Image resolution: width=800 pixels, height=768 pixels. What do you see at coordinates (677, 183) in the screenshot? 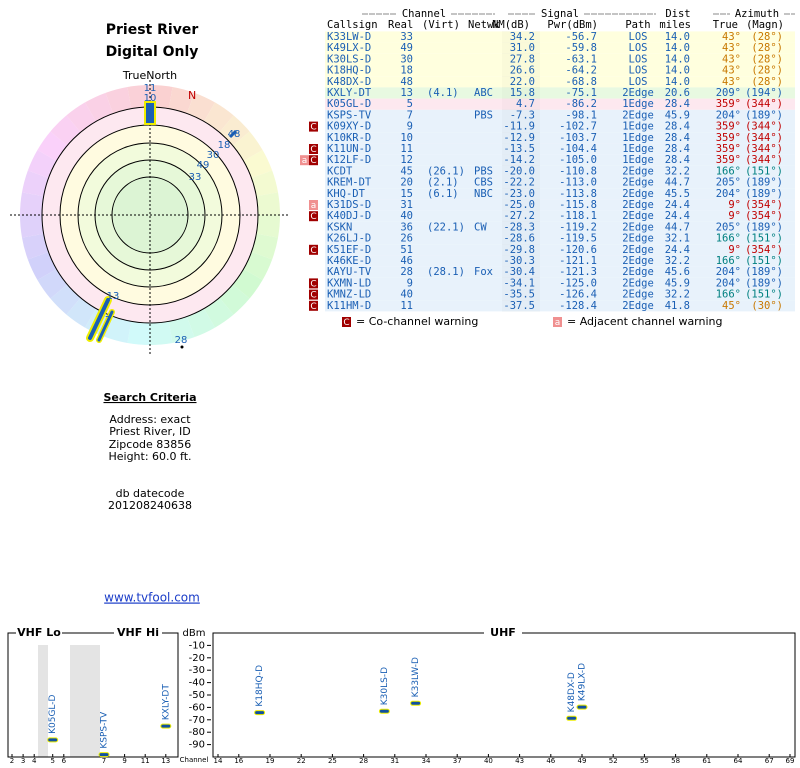
I see `cell-dist: 44.7` at bounding box center [677, 183].